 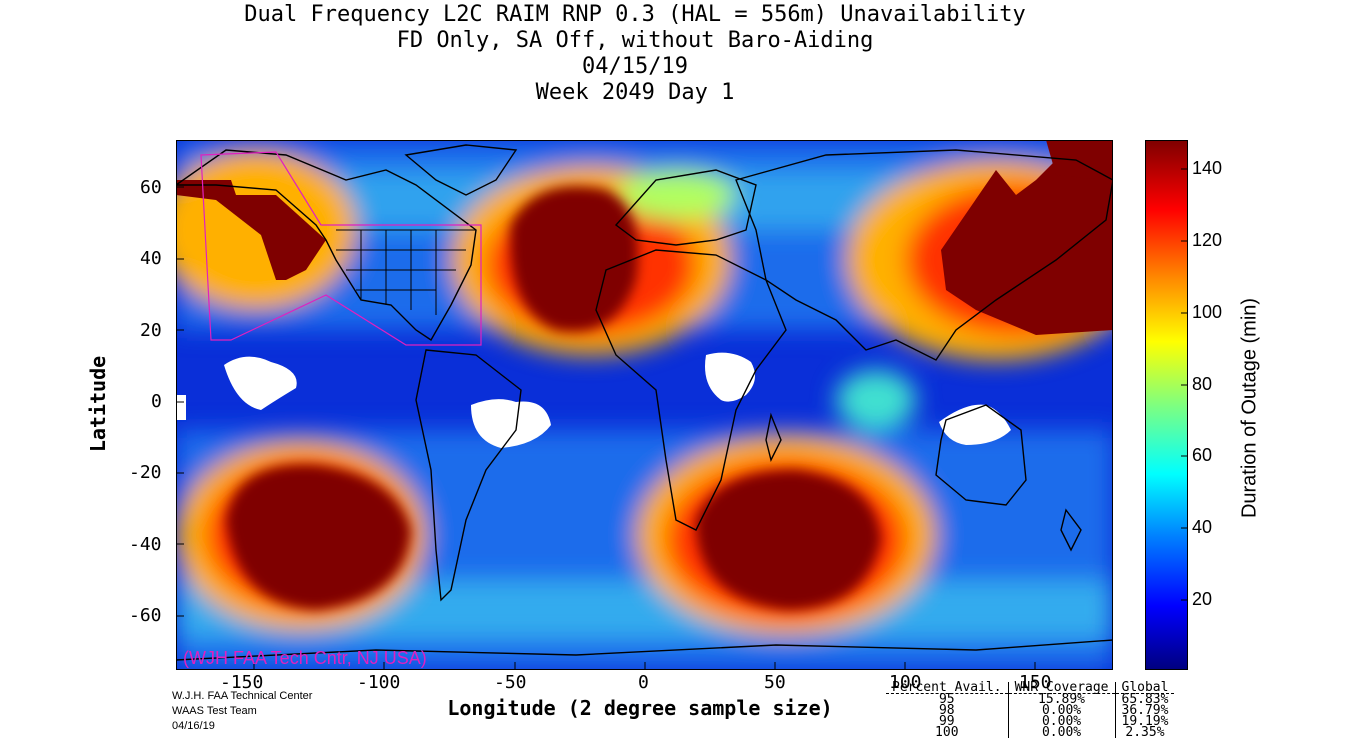 What do you see at coordinates (635, 40) in the screenshot?
I see `chart-subtitle: FD Only, SA Off, without Baro-Aiding` at bounding box center [635, 40].